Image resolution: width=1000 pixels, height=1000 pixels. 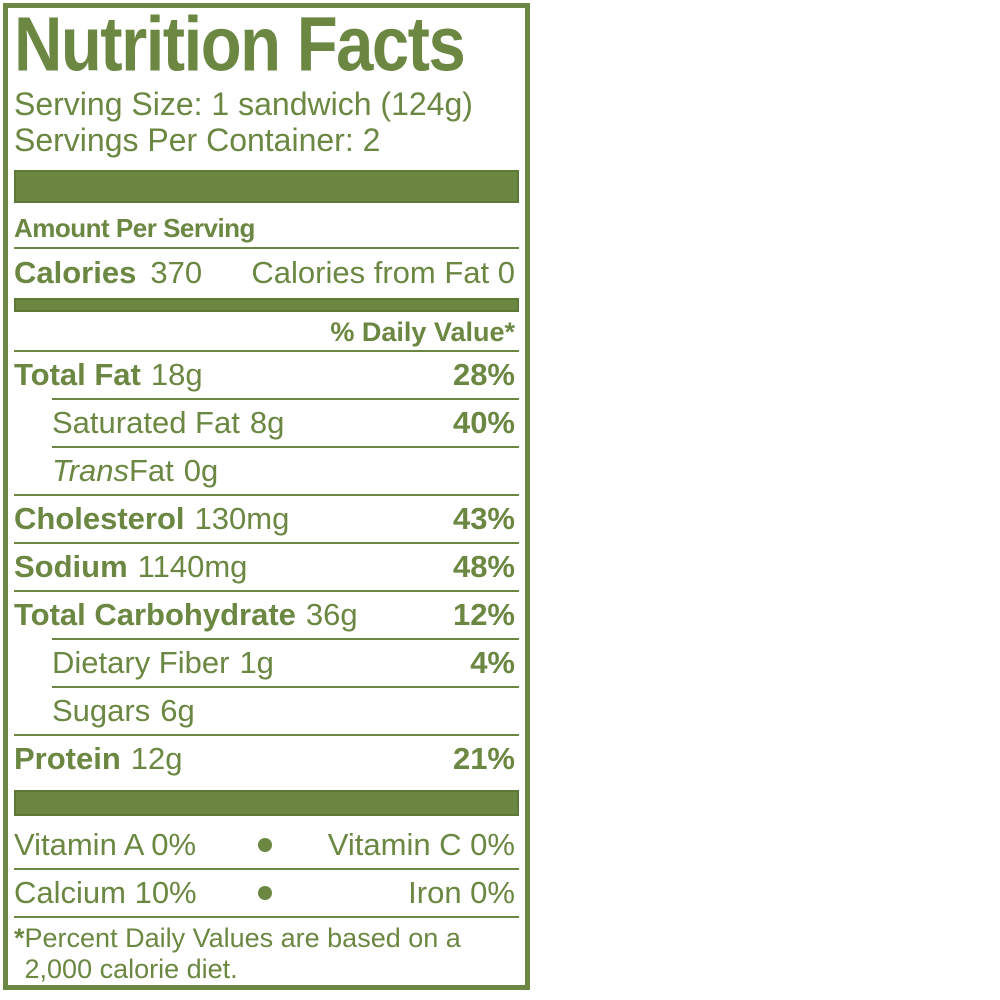 What do you see at coordinates (105, 844) in the screenshot?
I see `vitamin-a-value: Vitamin A 0%` at bounding box center [105, 844].